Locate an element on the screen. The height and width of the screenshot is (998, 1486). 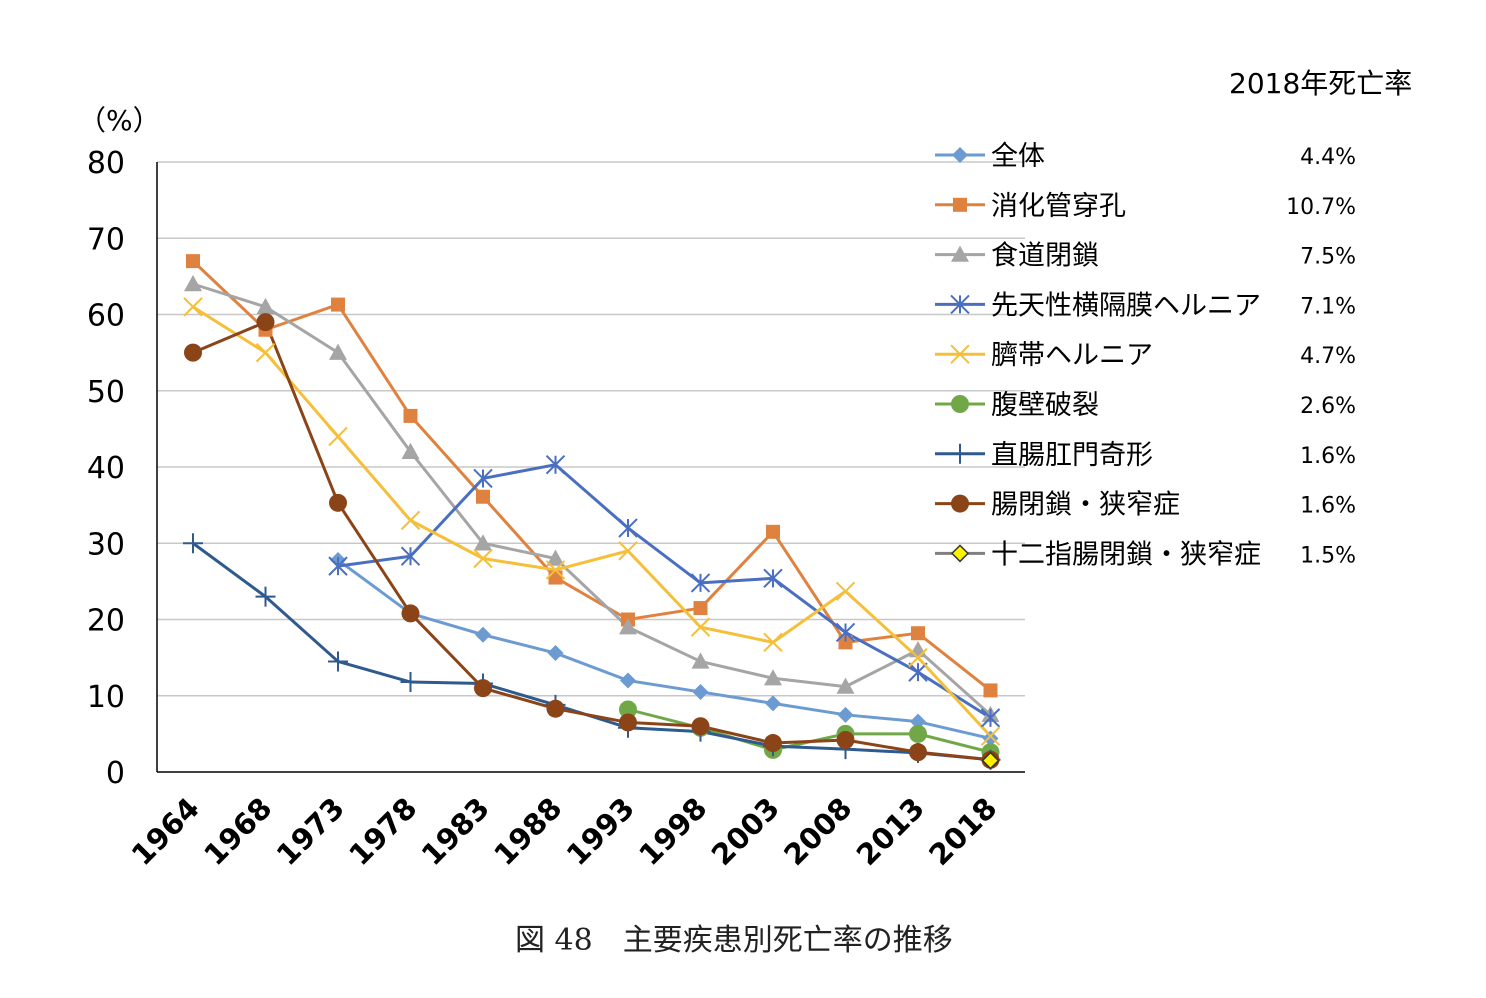
legend-label: 消化管穿孔 is located at coordinates (1058, 206).